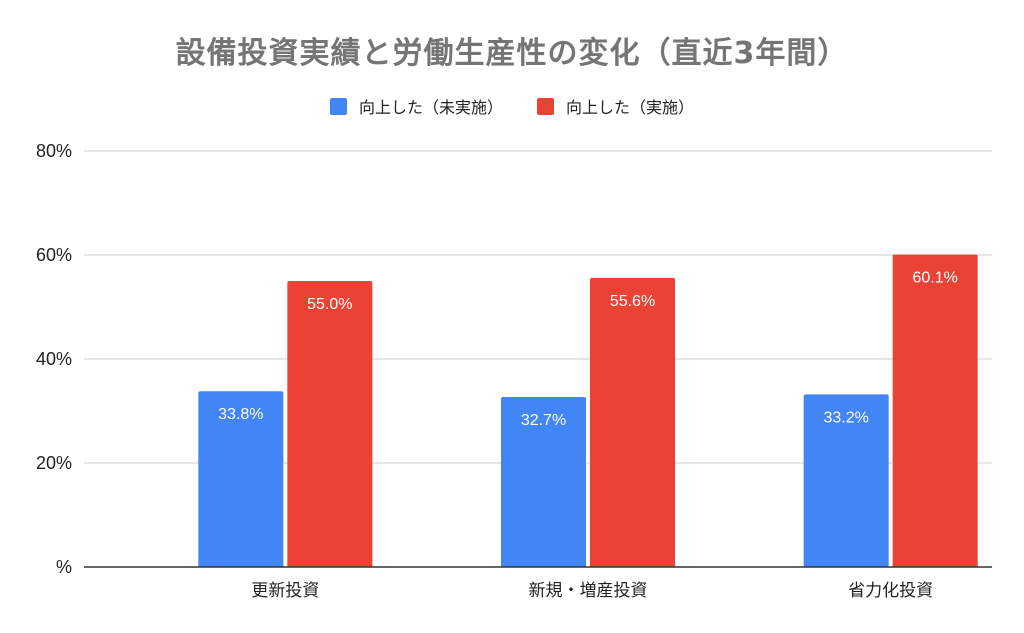  What do you see at coordinates (543, 420) in the screenshot?
I see `data-label: 32.7%` at bounding box center [543, 420].